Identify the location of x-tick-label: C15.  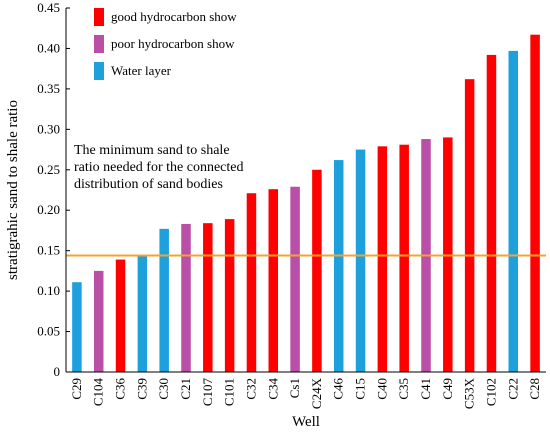
(360, 389).